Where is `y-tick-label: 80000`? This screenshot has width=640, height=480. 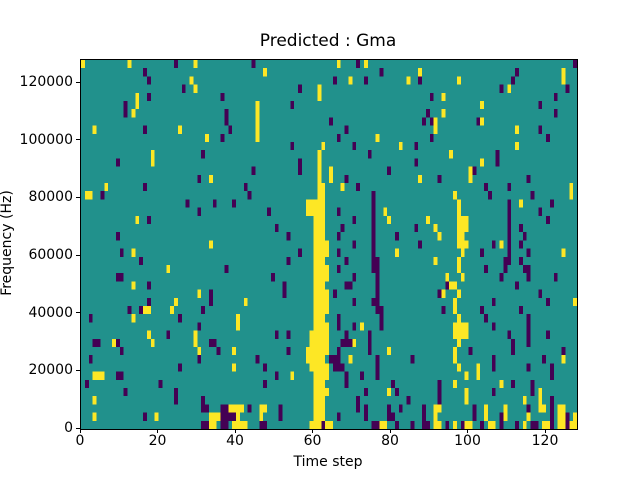
y-tick-label: 80000 is located at coordinates (50, 197).